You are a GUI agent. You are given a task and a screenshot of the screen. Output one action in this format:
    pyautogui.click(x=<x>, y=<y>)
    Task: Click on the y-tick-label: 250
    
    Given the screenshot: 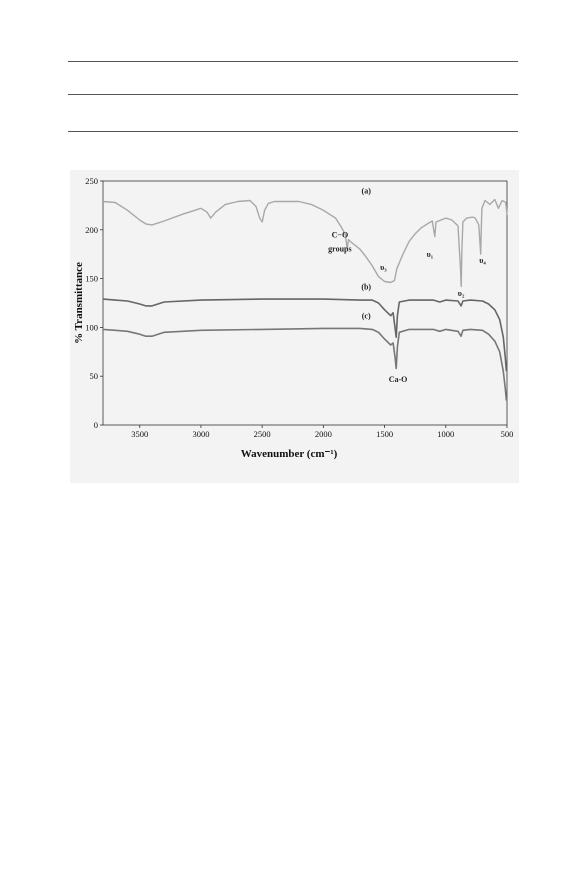 What is the action you would take?
    pyautogui.click(x=91, y=181)
    